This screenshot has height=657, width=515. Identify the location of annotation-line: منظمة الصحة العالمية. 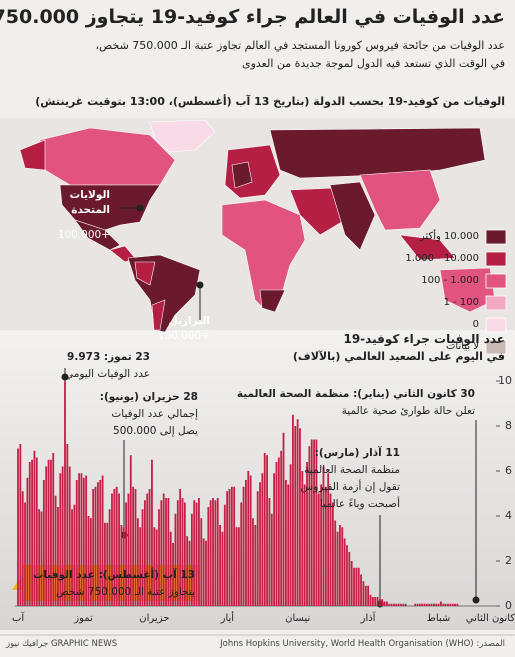
(352, 470).